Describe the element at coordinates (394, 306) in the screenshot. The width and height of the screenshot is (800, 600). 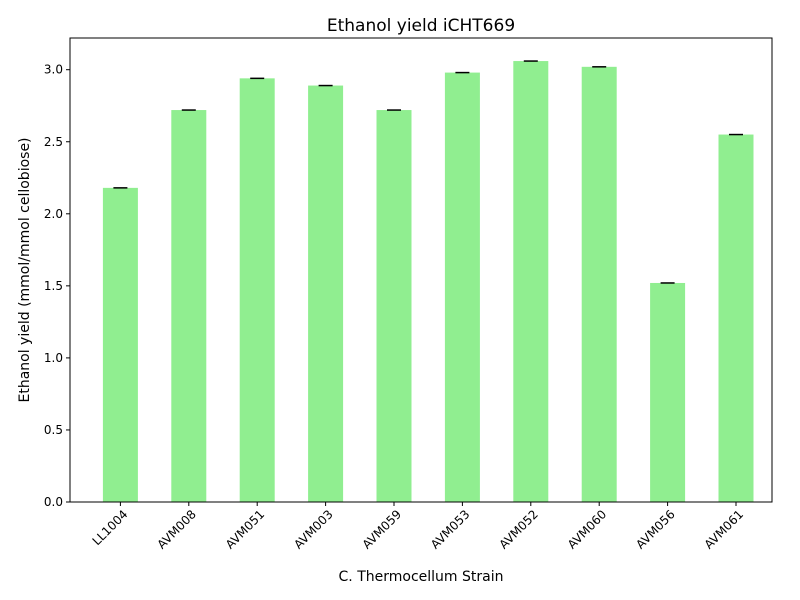
I see `bar-AVM059` at that location.